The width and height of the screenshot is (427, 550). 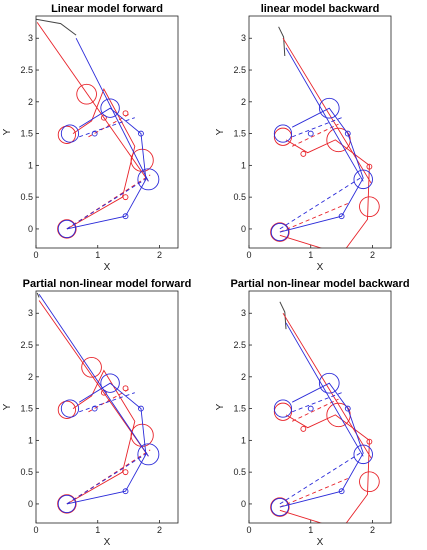 What do you see at coordinates (248, 530) in the screenshot?
I see `x-tick-label: 0` at bounding box center [248, 530].